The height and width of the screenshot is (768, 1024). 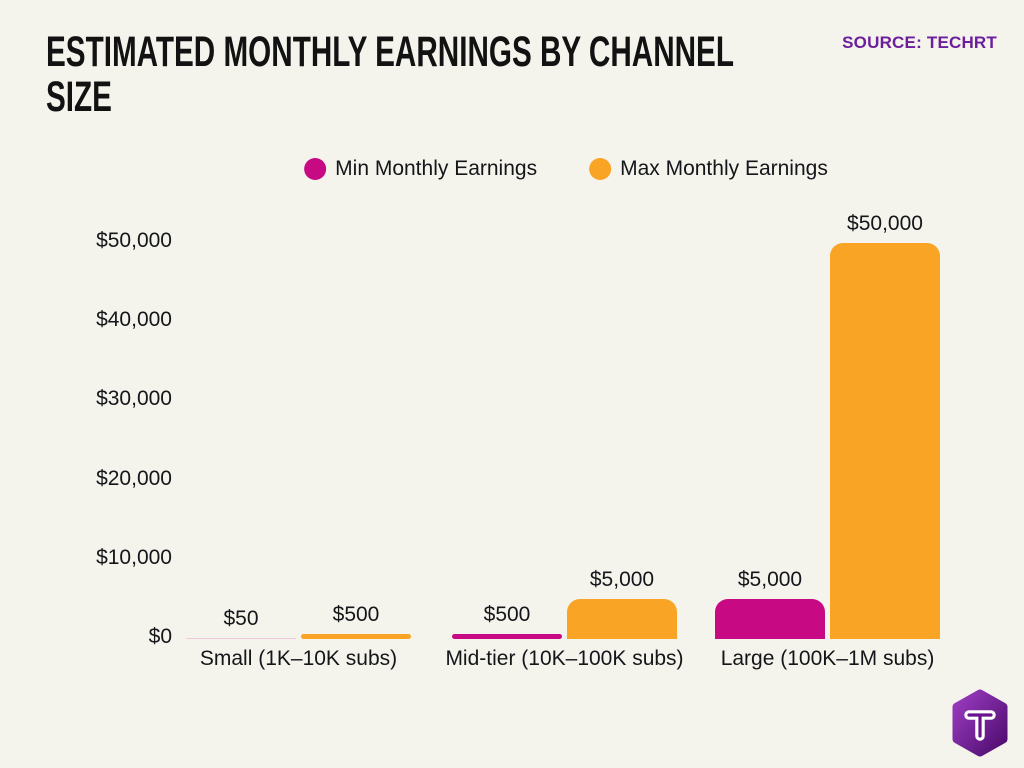 I want to click on value-label-max-1: $5,000, so click(x=622, y=579).